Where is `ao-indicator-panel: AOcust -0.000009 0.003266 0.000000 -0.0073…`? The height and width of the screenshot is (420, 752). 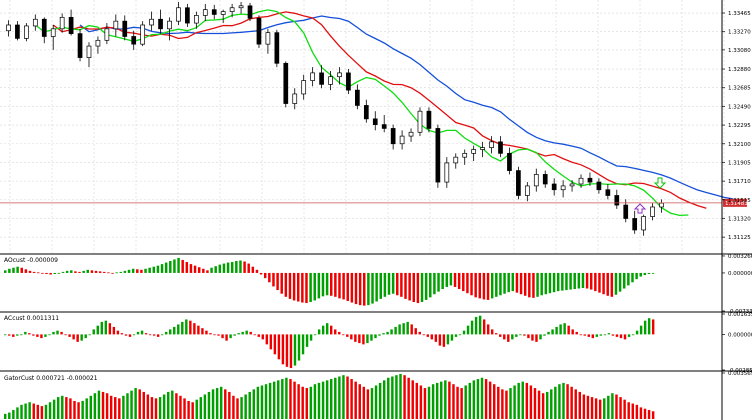
ao-indicator-panel: AOcust -0.000009 0.003266 0.000000 -0.0073… is located at coordinates (378, 284).